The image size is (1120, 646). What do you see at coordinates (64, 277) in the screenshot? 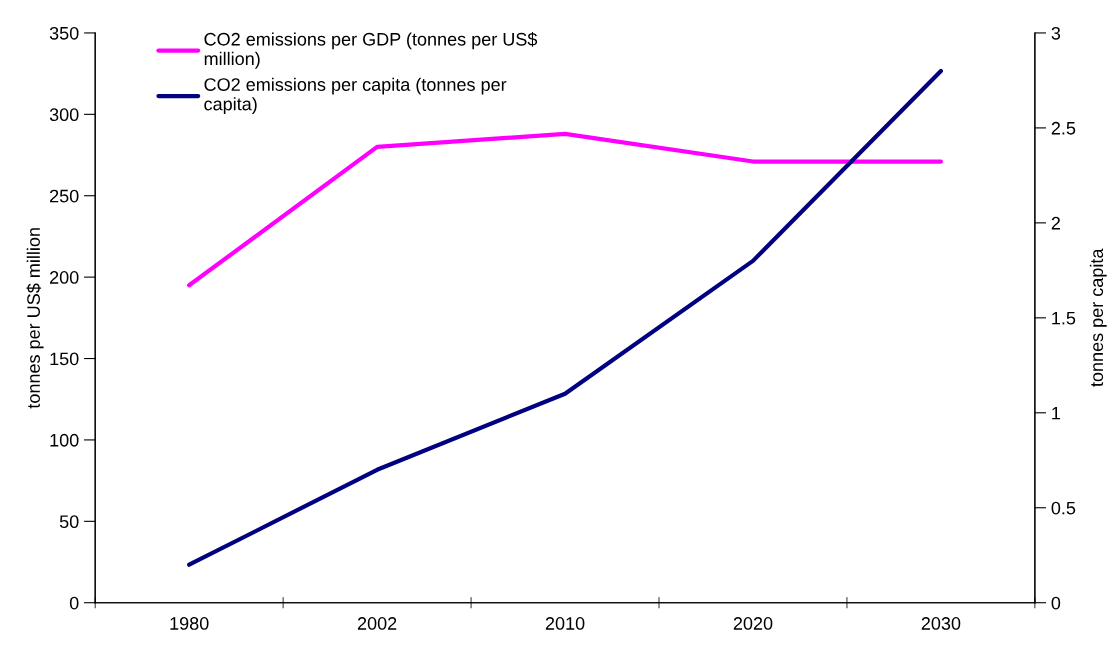
I see `y-tick-label: 200` at bounding box center [64, 277].